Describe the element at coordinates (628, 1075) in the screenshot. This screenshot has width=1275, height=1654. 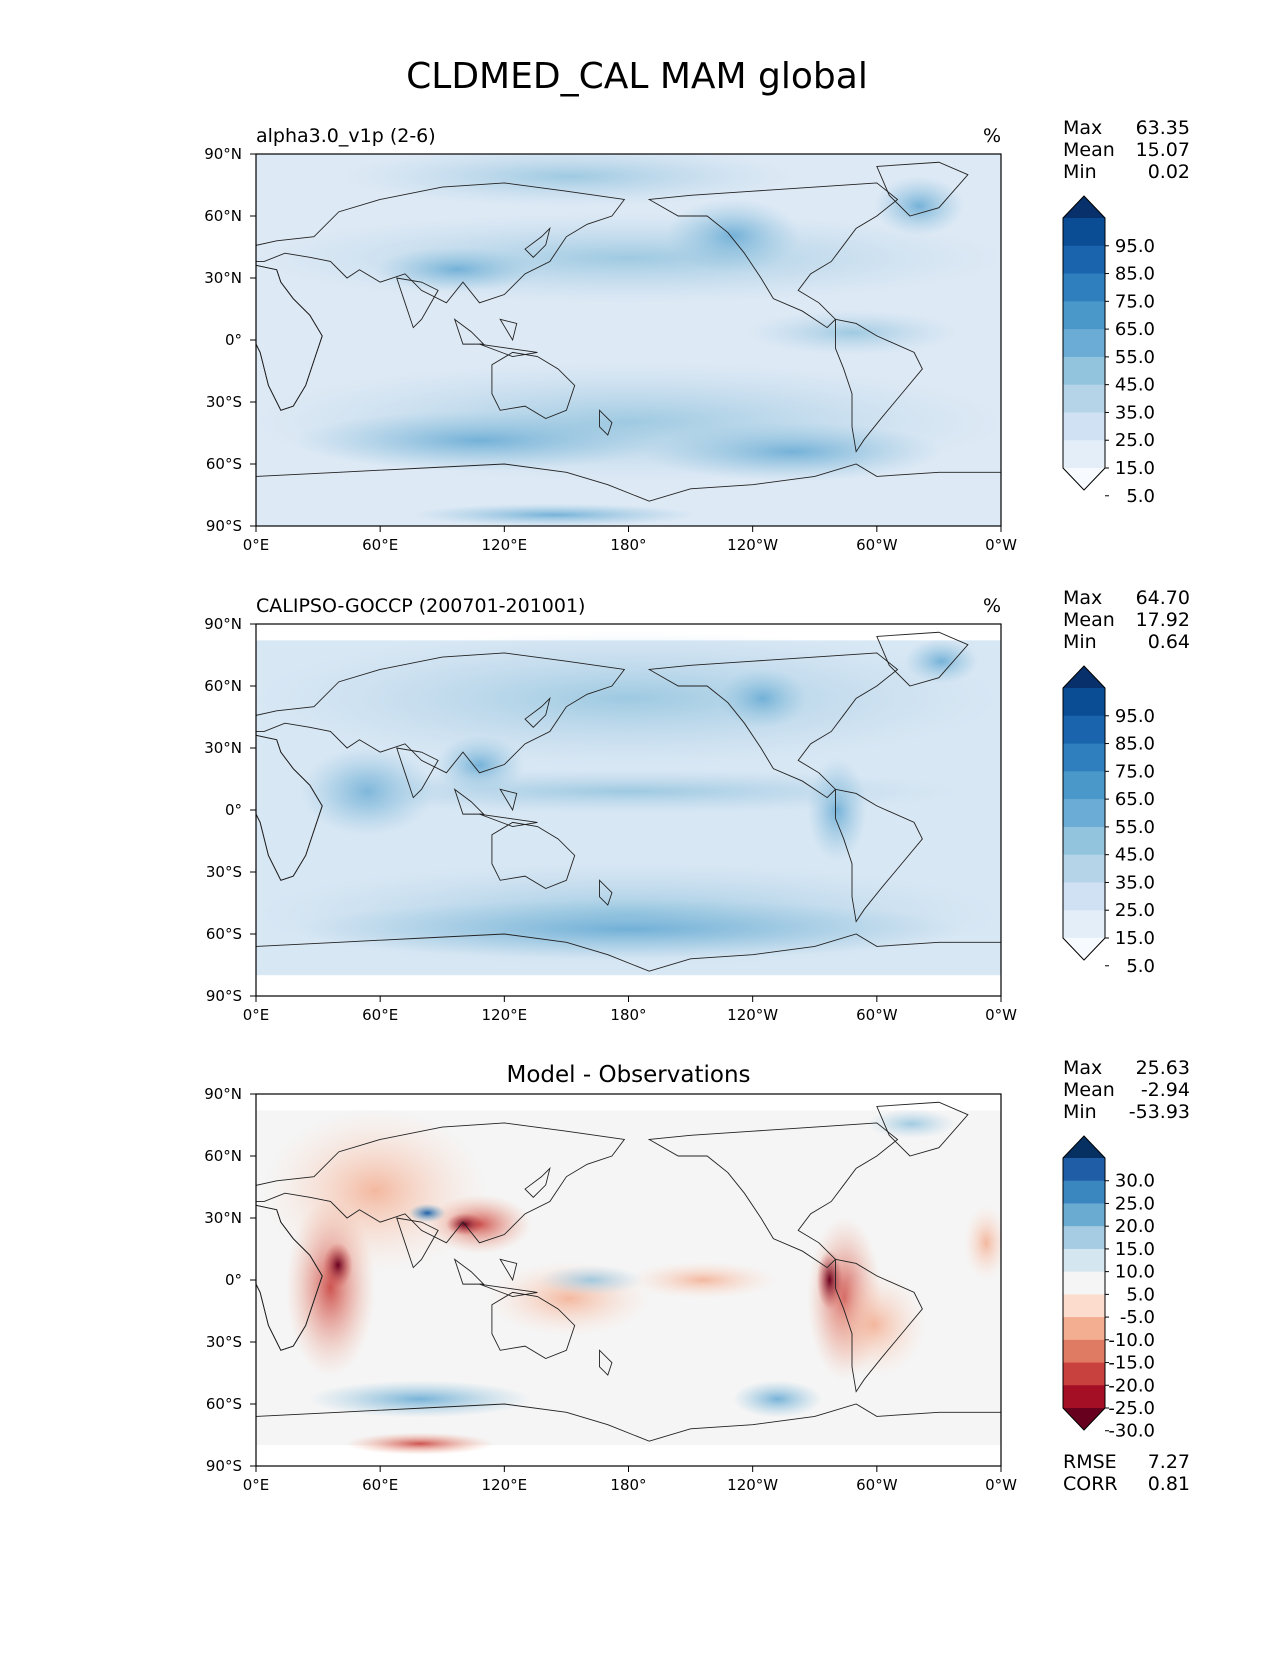
I see `panel-title-center: Model - Observations` at that location.